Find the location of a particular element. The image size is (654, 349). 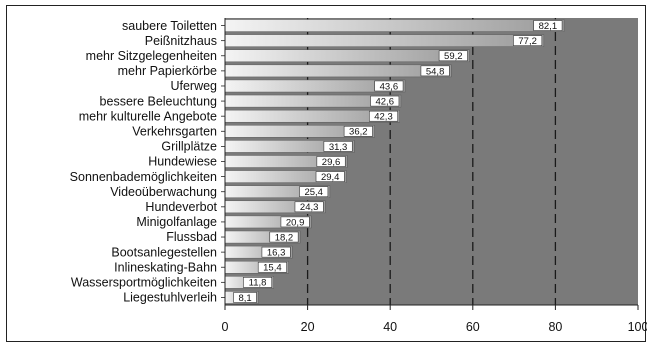

value-label-9: 29,6 is located at coordinates (331, 162).